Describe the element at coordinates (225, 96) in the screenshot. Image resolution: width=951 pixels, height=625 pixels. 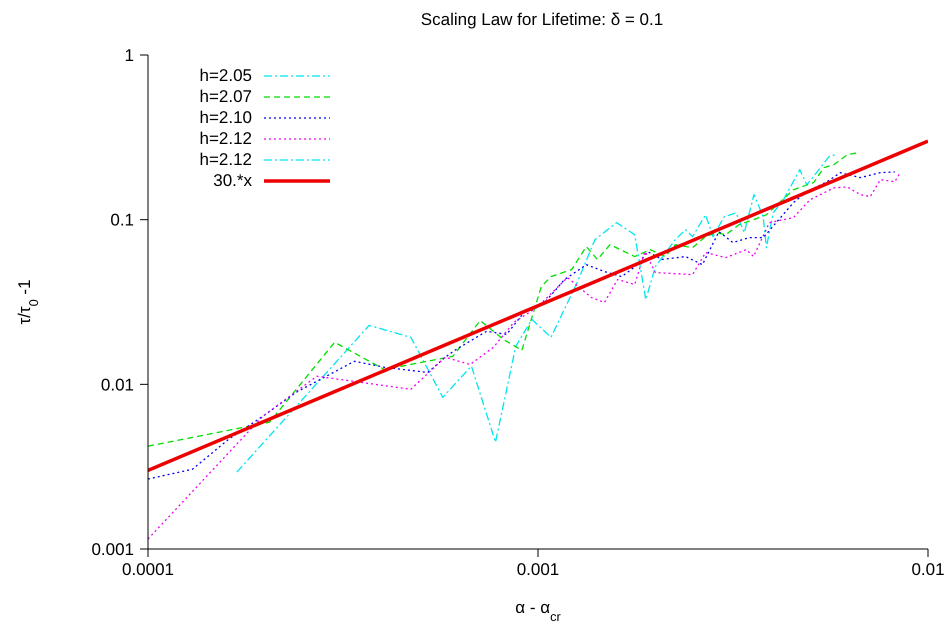
I see `legend-label: h=2.07` at that location.